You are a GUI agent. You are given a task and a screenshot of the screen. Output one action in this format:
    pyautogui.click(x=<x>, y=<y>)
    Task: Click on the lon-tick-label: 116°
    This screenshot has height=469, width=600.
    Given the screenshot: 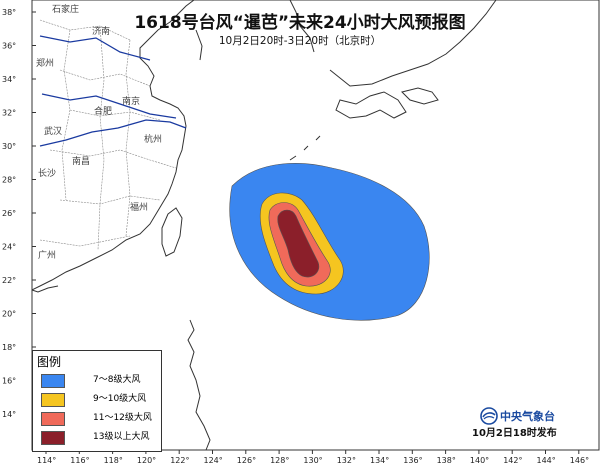 What is the action you would take?
    pyautogui.click(x=79, y=460)
    